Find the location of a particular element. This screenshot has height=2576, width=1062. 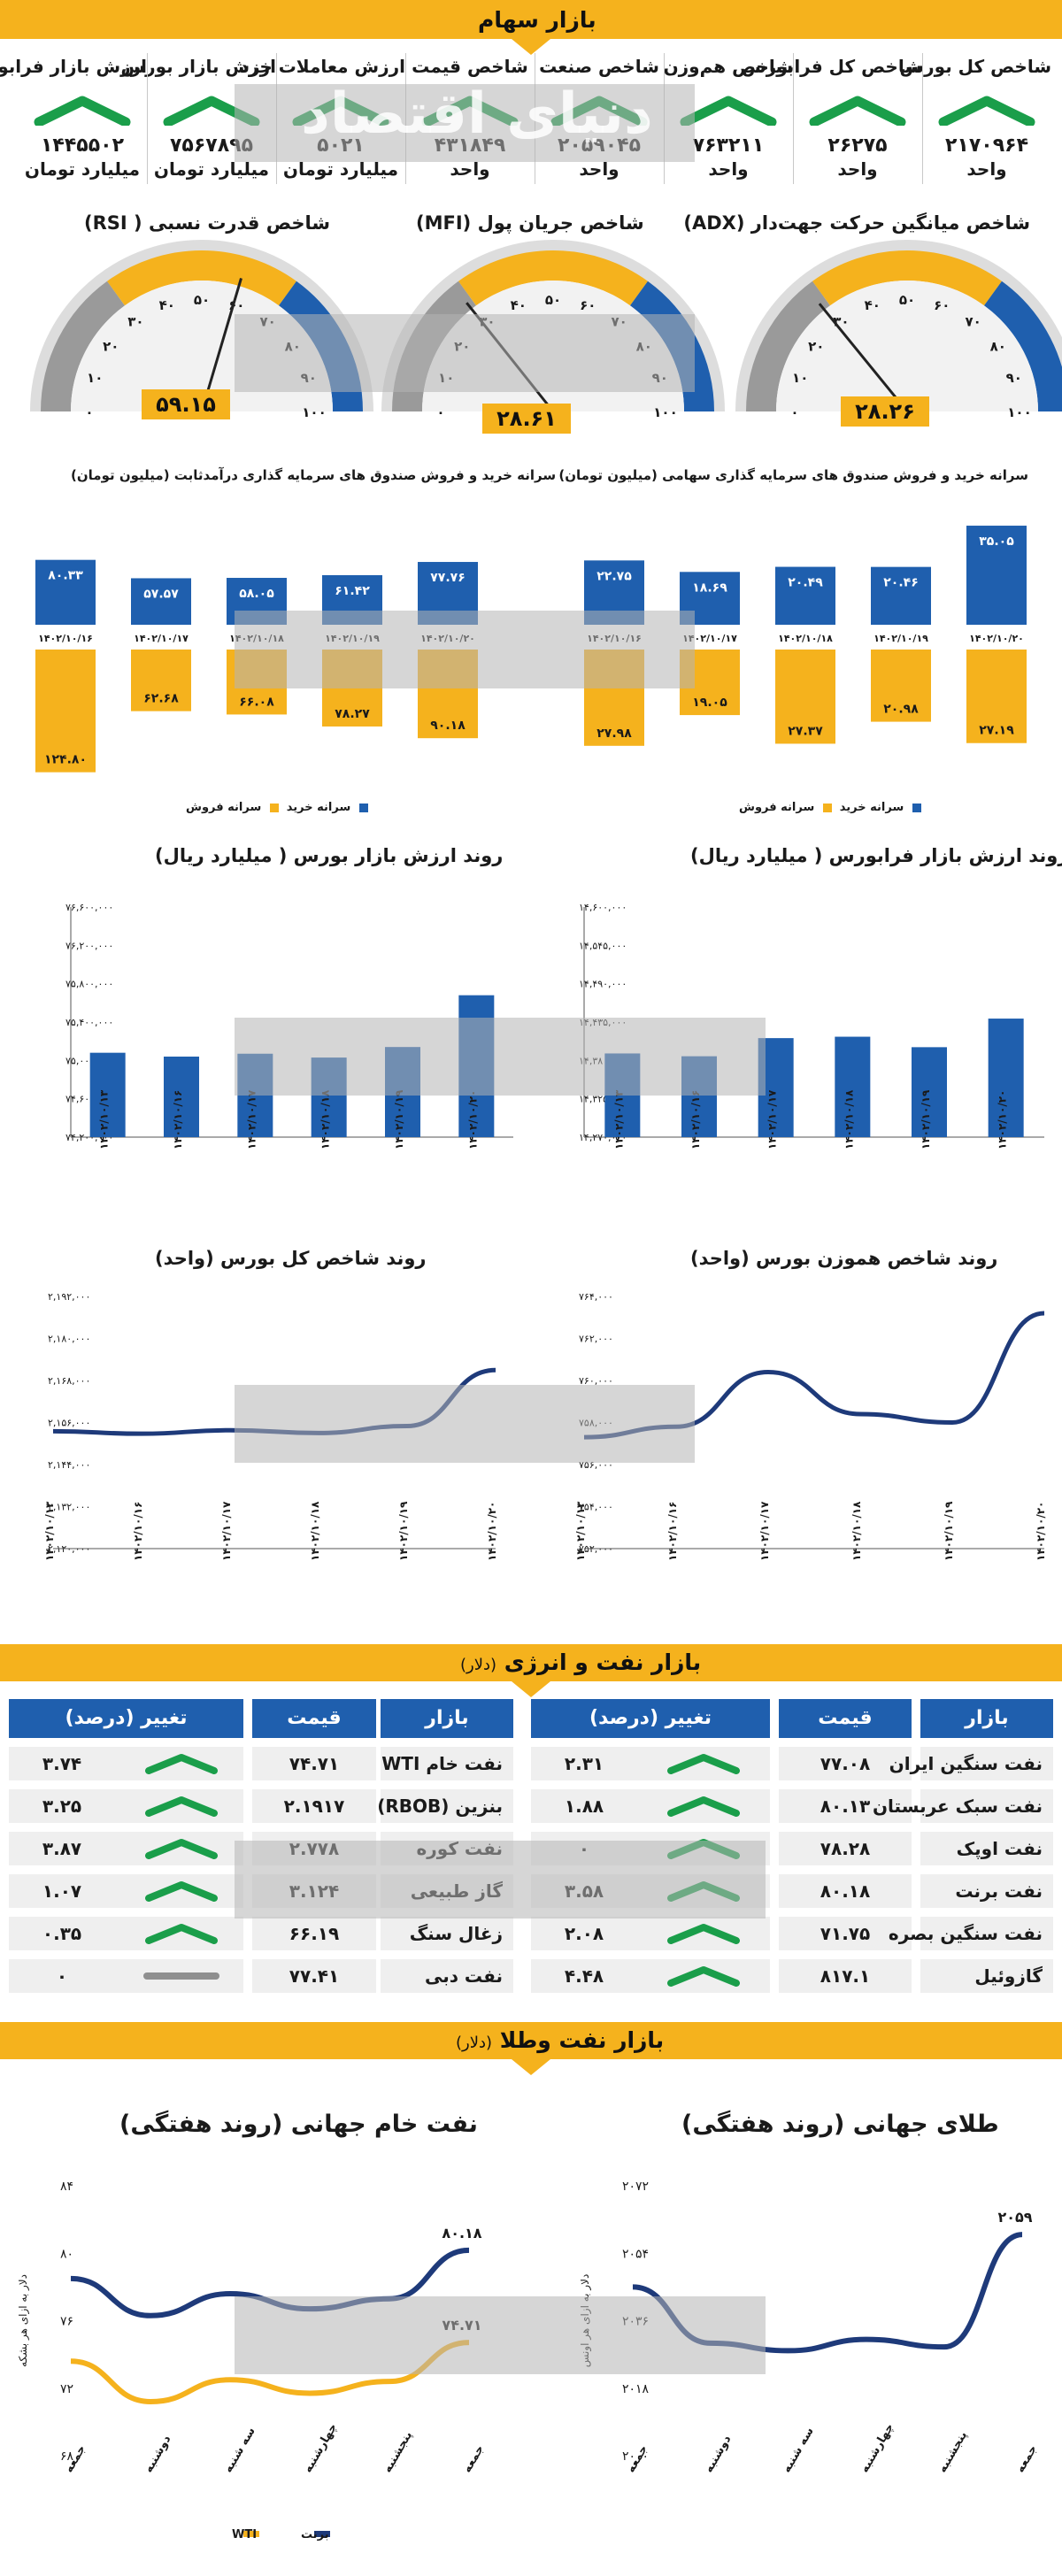

rsi-gauge-title: شاخص قدرت نسبی ( RSI) is located at coordinates (207, 223).